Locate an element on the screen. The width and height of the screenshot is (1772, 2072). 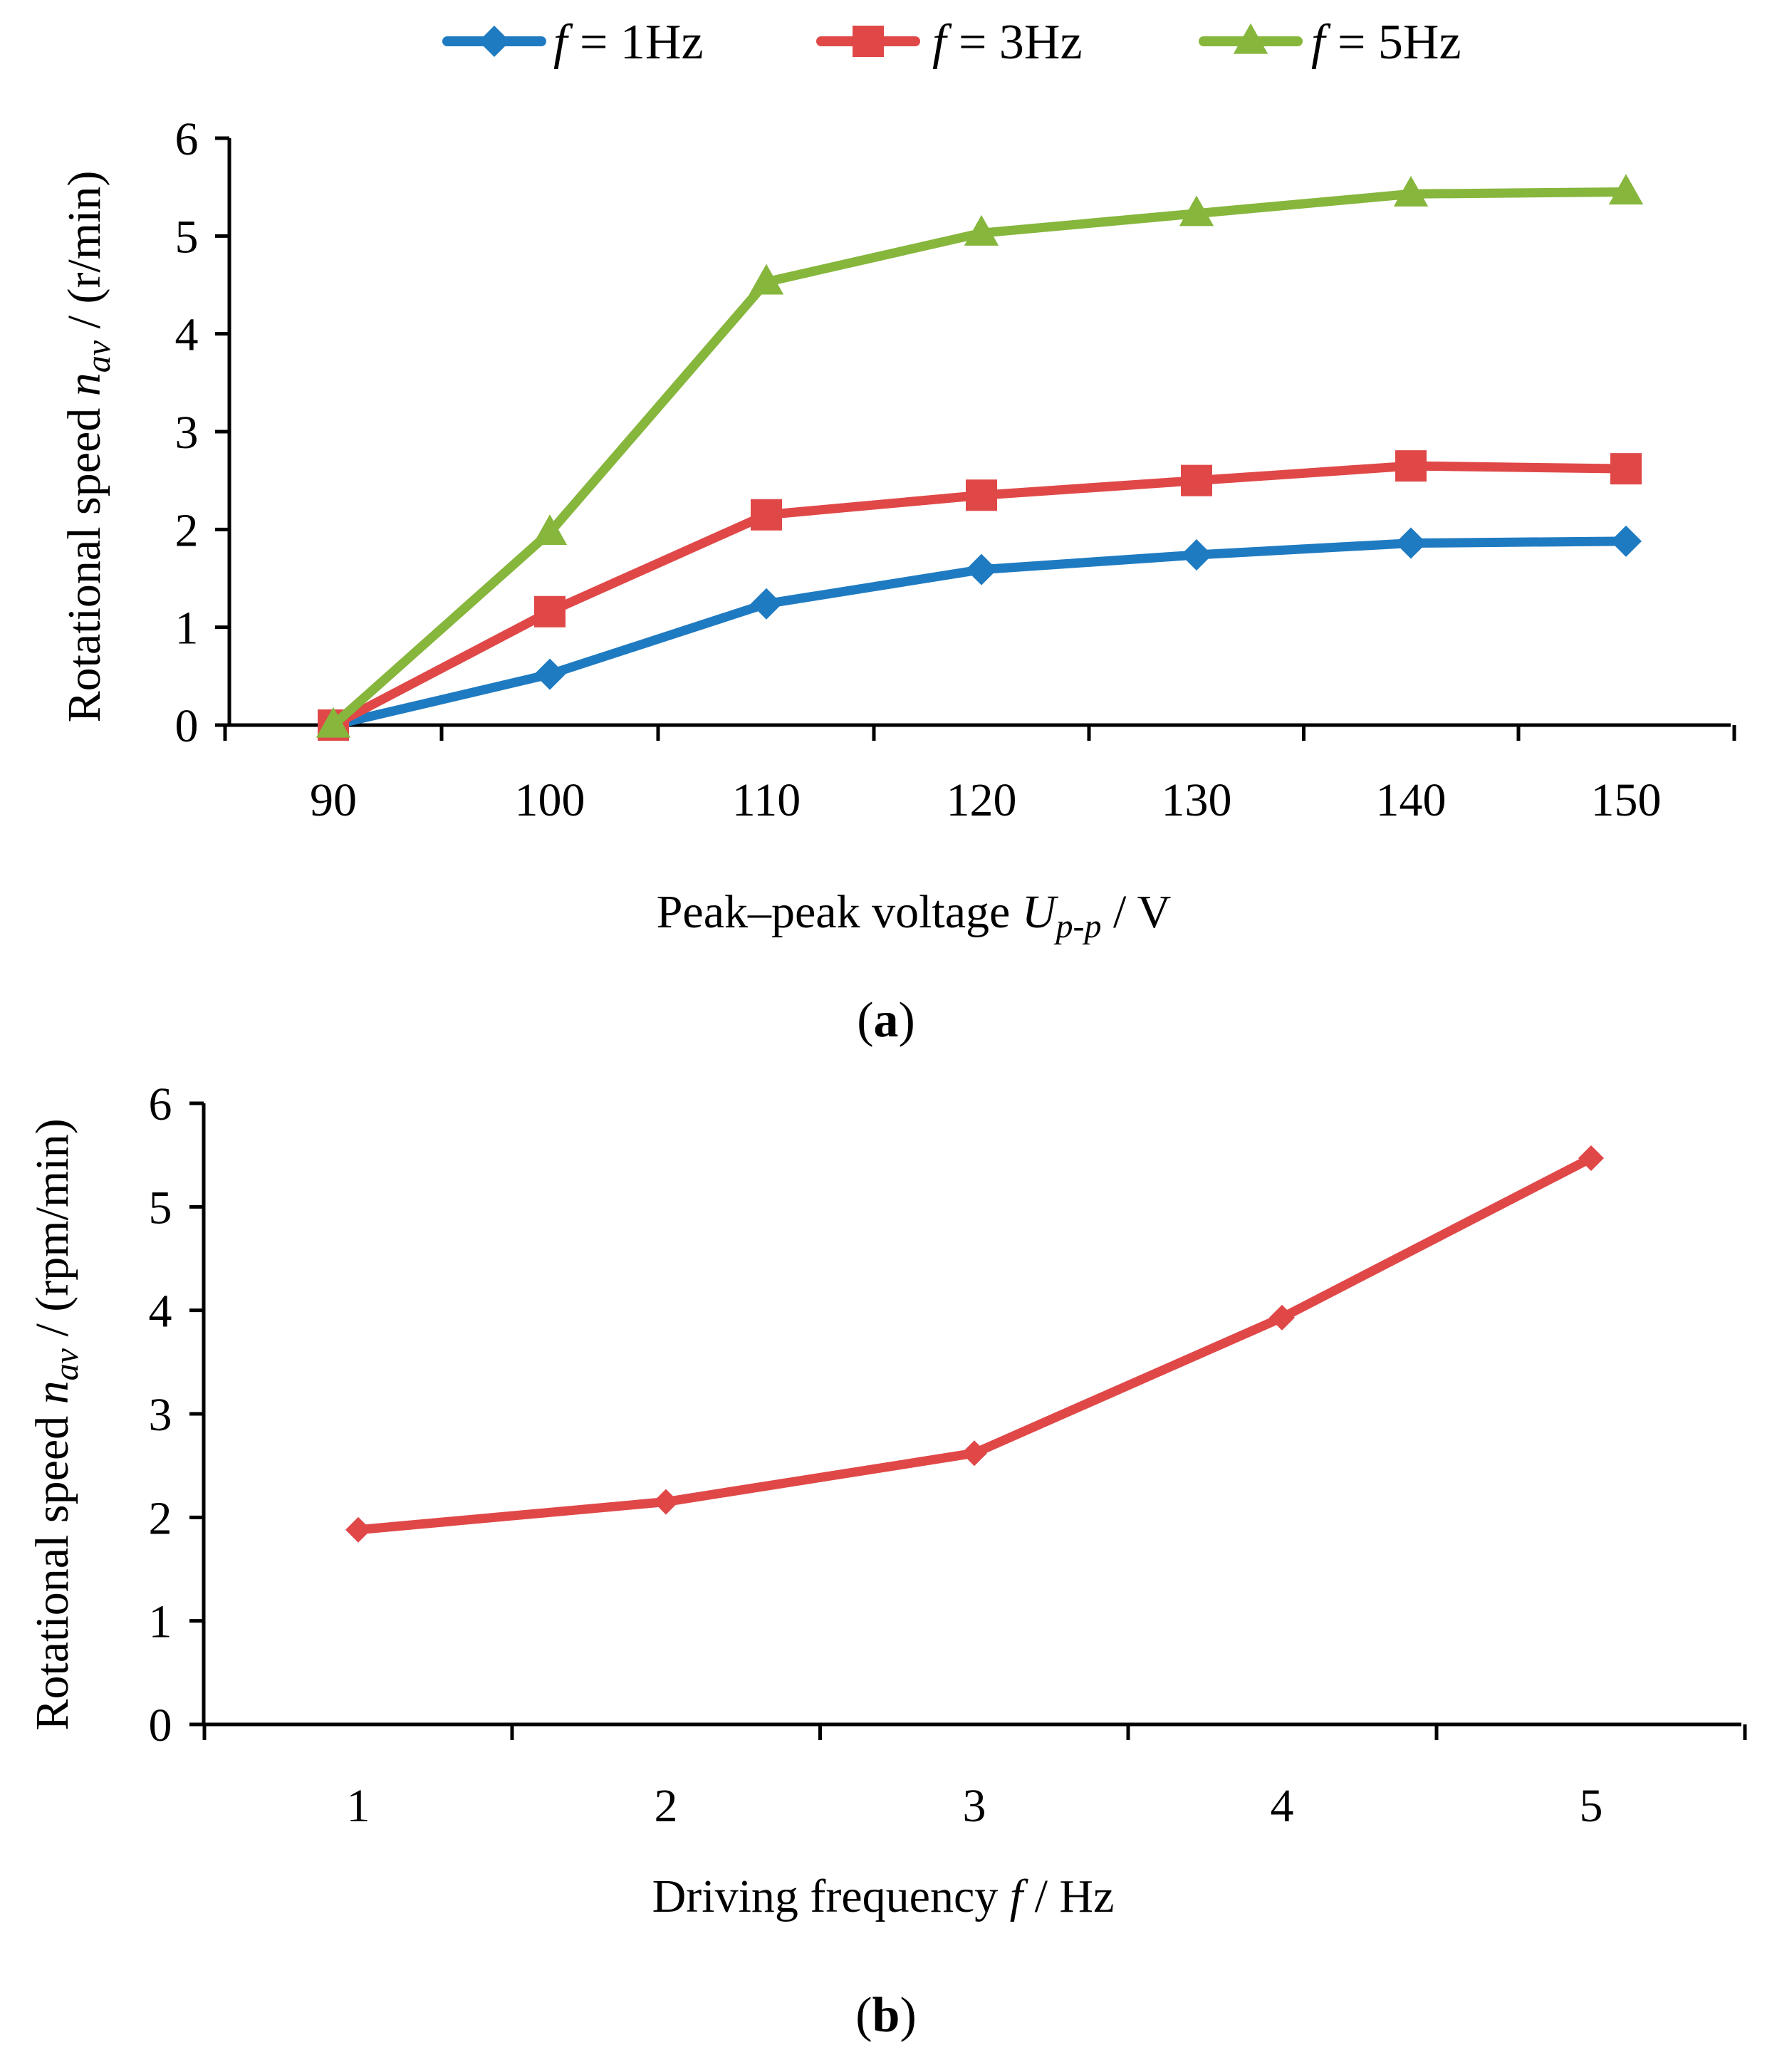
caption-a-close: ) is located at coordinates (907, 1021).